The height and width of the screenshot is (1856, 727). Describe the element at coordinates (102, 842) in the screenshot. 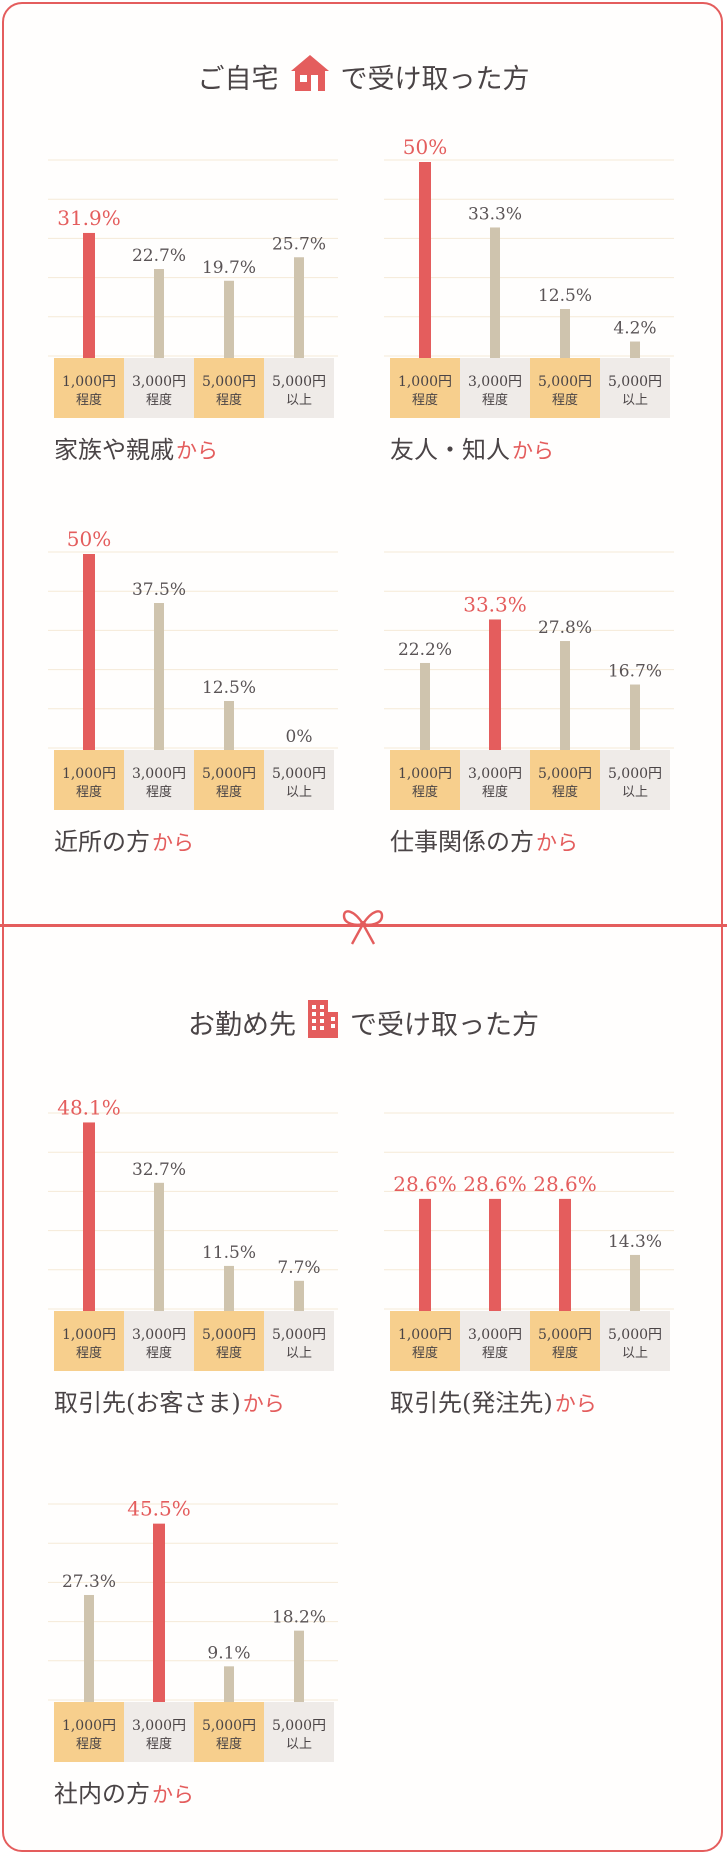

I see `chart-title: 近所の方` at that location.